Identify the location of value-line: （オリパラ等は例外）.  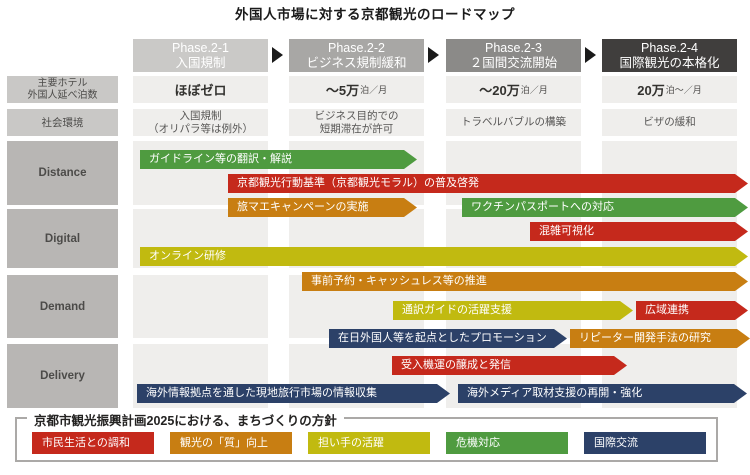
(200, 128).